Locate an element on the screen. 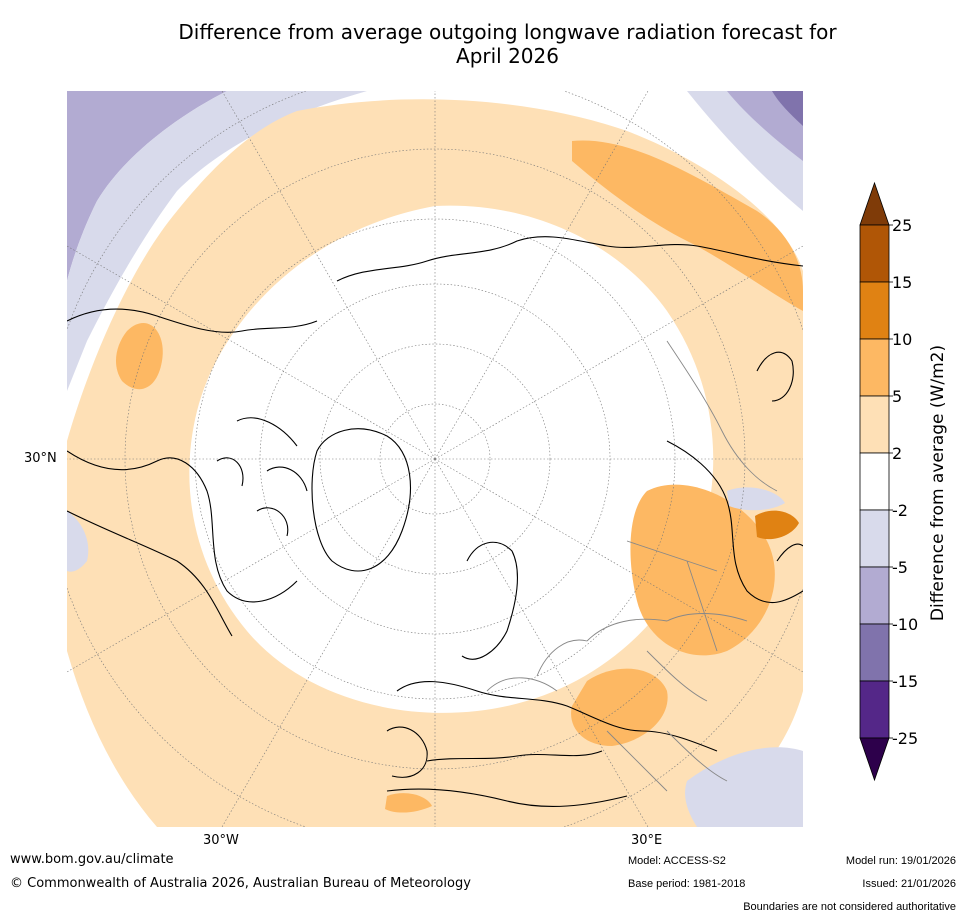 This screenshot has height=919, width=965. coastline-alaska is located at coordinates (192, 320).